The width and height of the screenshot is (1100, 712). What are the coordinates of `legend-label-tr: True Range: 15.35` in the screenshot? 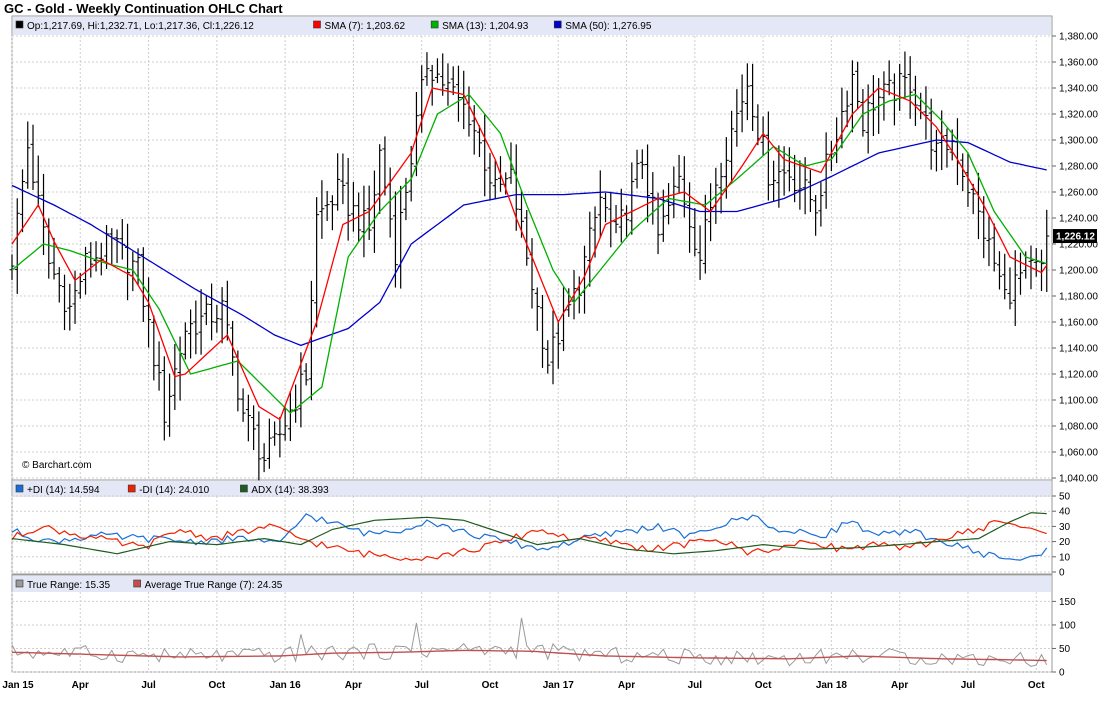 It's located at (68, 585).